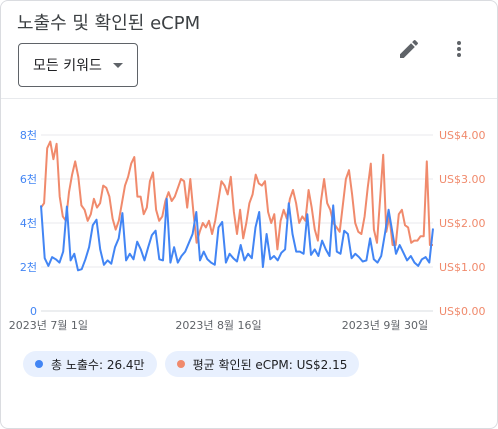 The image size is (498, 429). I want to click on card-title: 노출수 및 확인된 eCPM, so click(109, 23).